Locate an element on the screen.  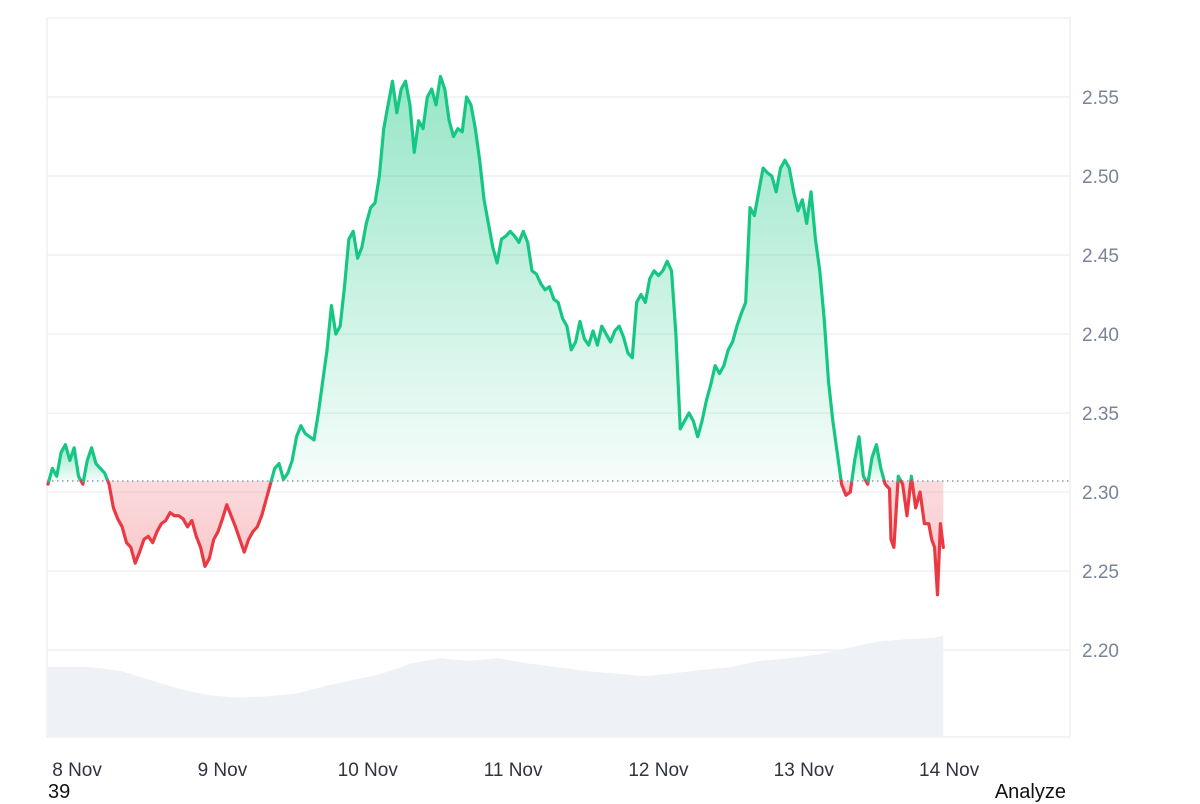
x-tick-label: 10 Nov is located at coordinates (368, 770).